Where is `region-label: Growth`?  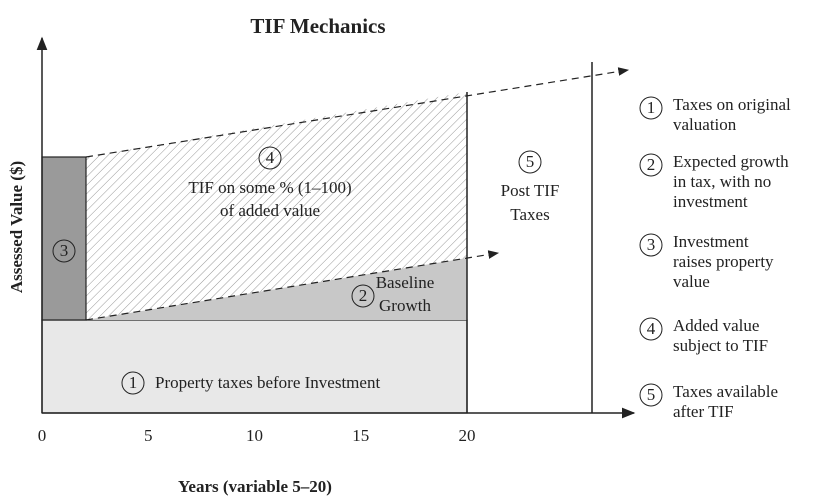
region-label: Growth is located at coordinates (405, 305).